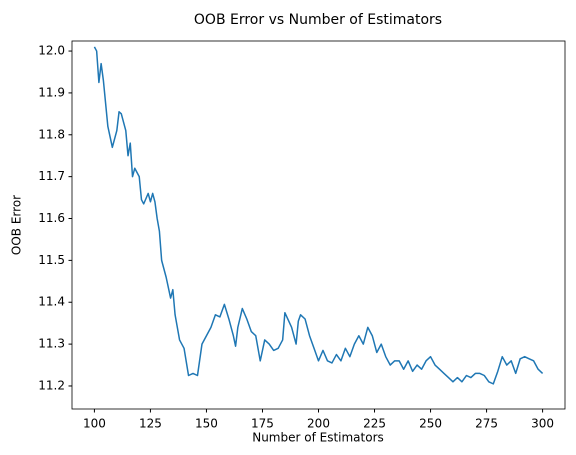 This screenshot has height=455, width=576. I want to click on x-tick-label: 200, so click(318, 424).